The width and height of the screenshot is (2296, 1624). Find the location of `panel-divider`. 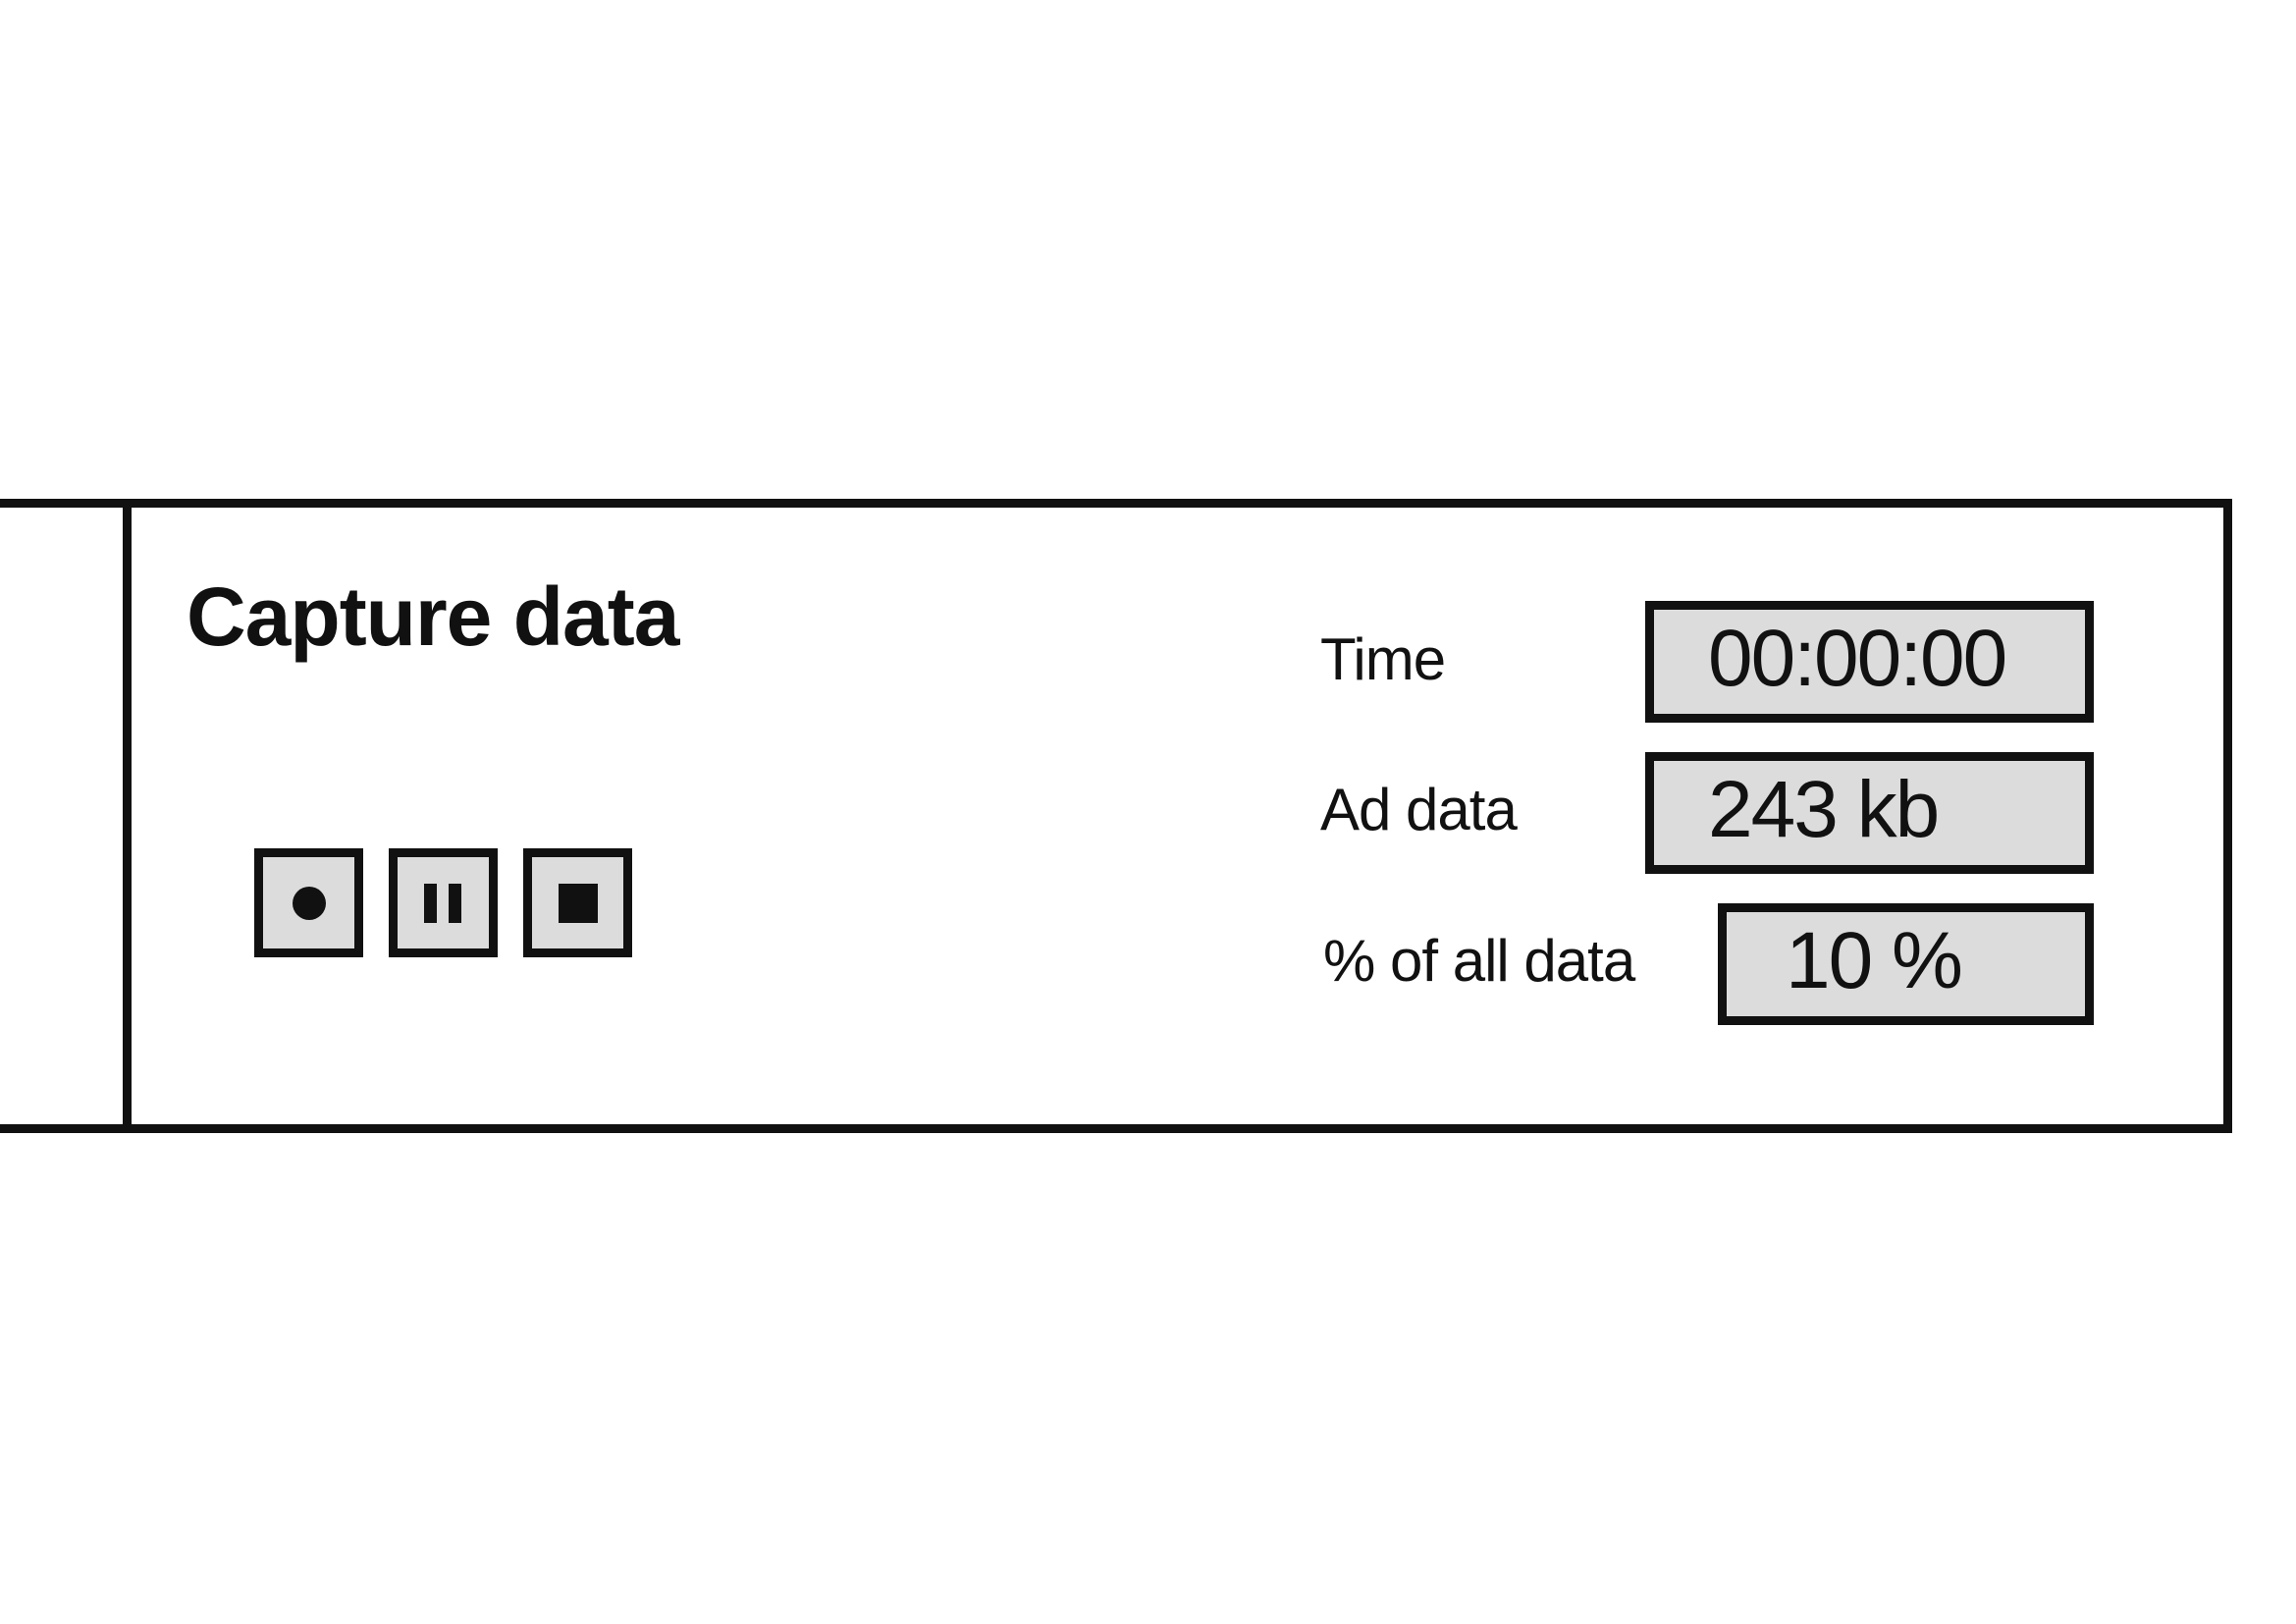

panel-divider is located at coordinates (127, 816).